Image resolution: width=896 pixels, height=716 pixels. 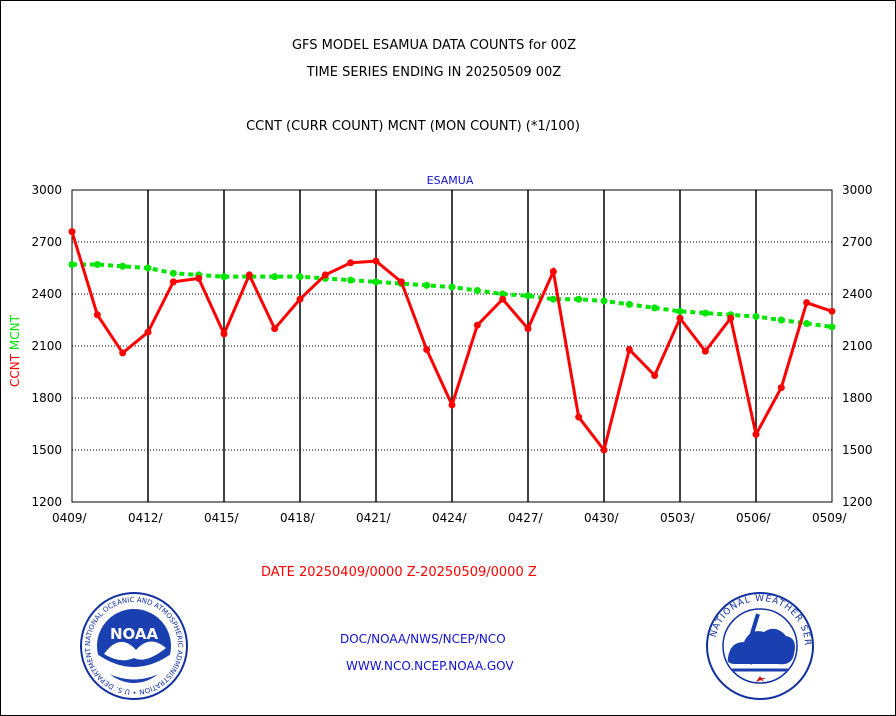 What do you see at coordinates (15, 332) in the screenshot?
I see `y-axis-label-mcnt: MCNT` at bounding box center [15, 332].